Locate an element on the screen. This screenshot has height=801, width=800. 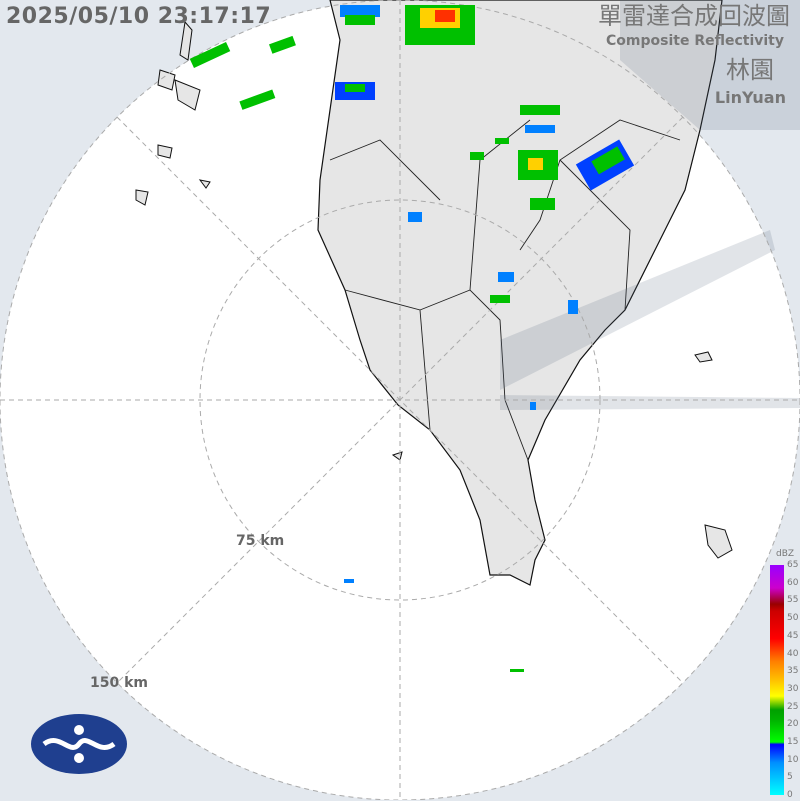
legend-tick: 10 is located at coordinates (793, 759).